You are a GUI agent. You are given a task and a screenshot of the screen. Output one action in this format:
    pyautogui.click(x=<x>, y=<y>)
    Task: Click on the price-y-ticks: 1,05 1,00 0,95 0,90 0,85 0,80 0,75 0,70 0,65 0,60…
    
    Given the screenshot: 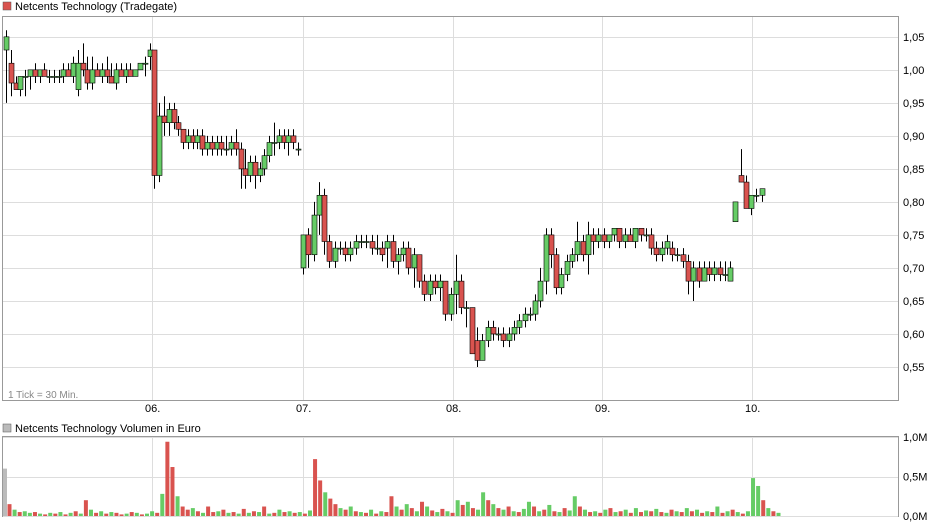 What is the action you would take?
    pyautogui.click(x=913, y=203)
    